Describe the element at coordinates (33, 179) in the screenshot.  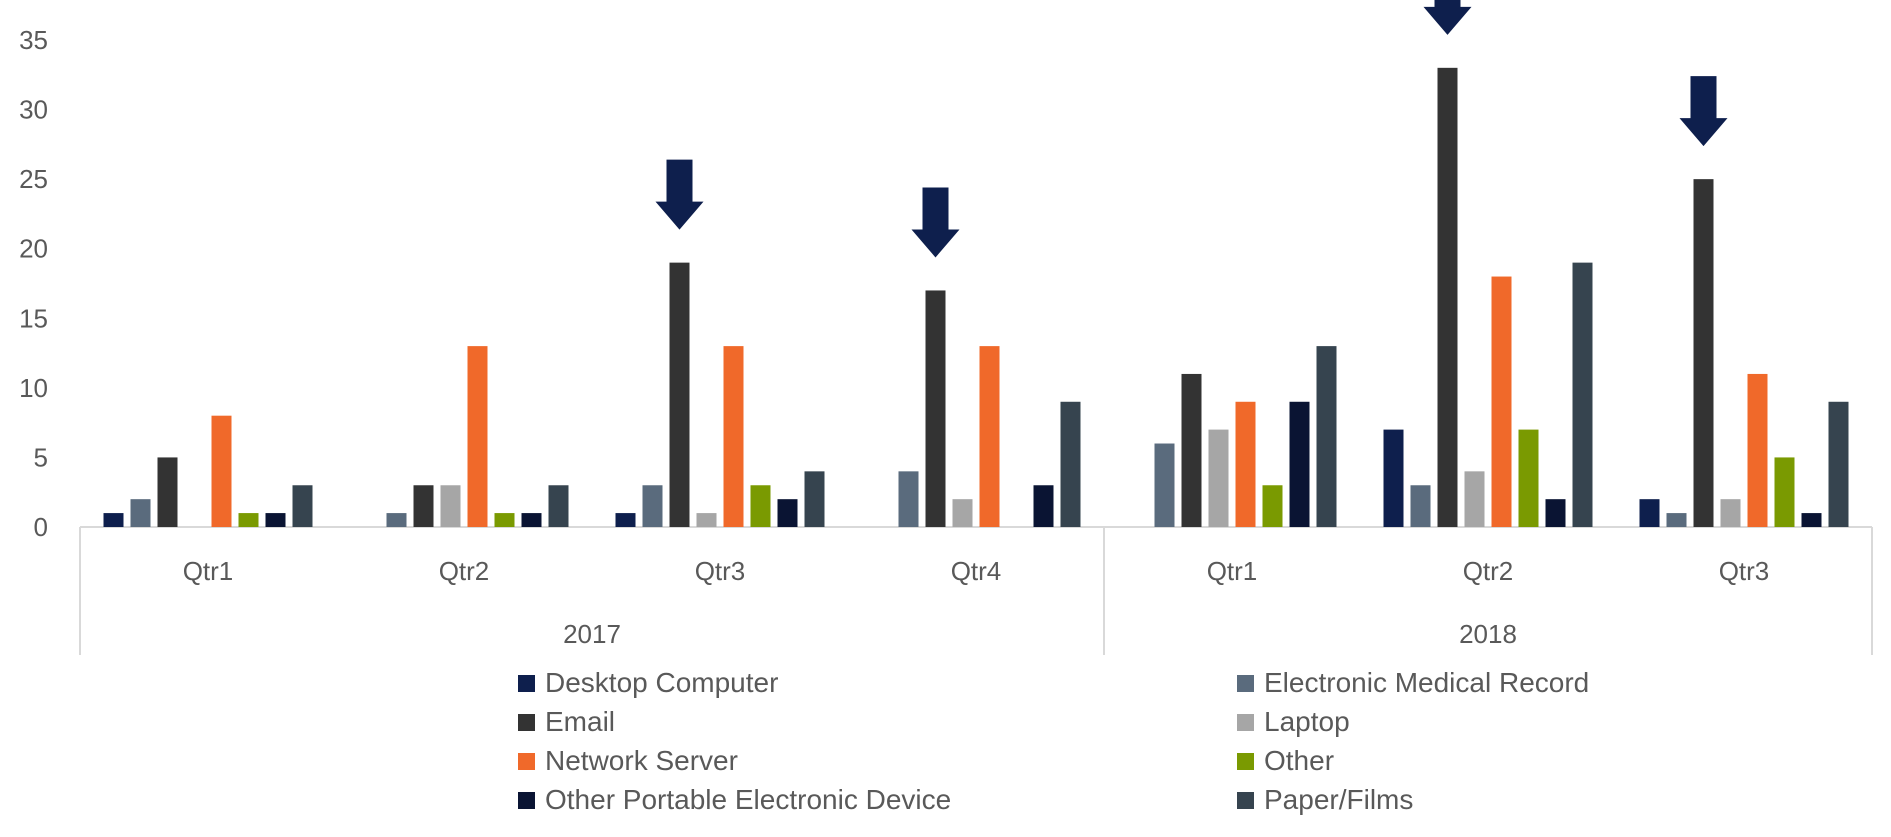
I see `y-tick-label: 25` at that location.